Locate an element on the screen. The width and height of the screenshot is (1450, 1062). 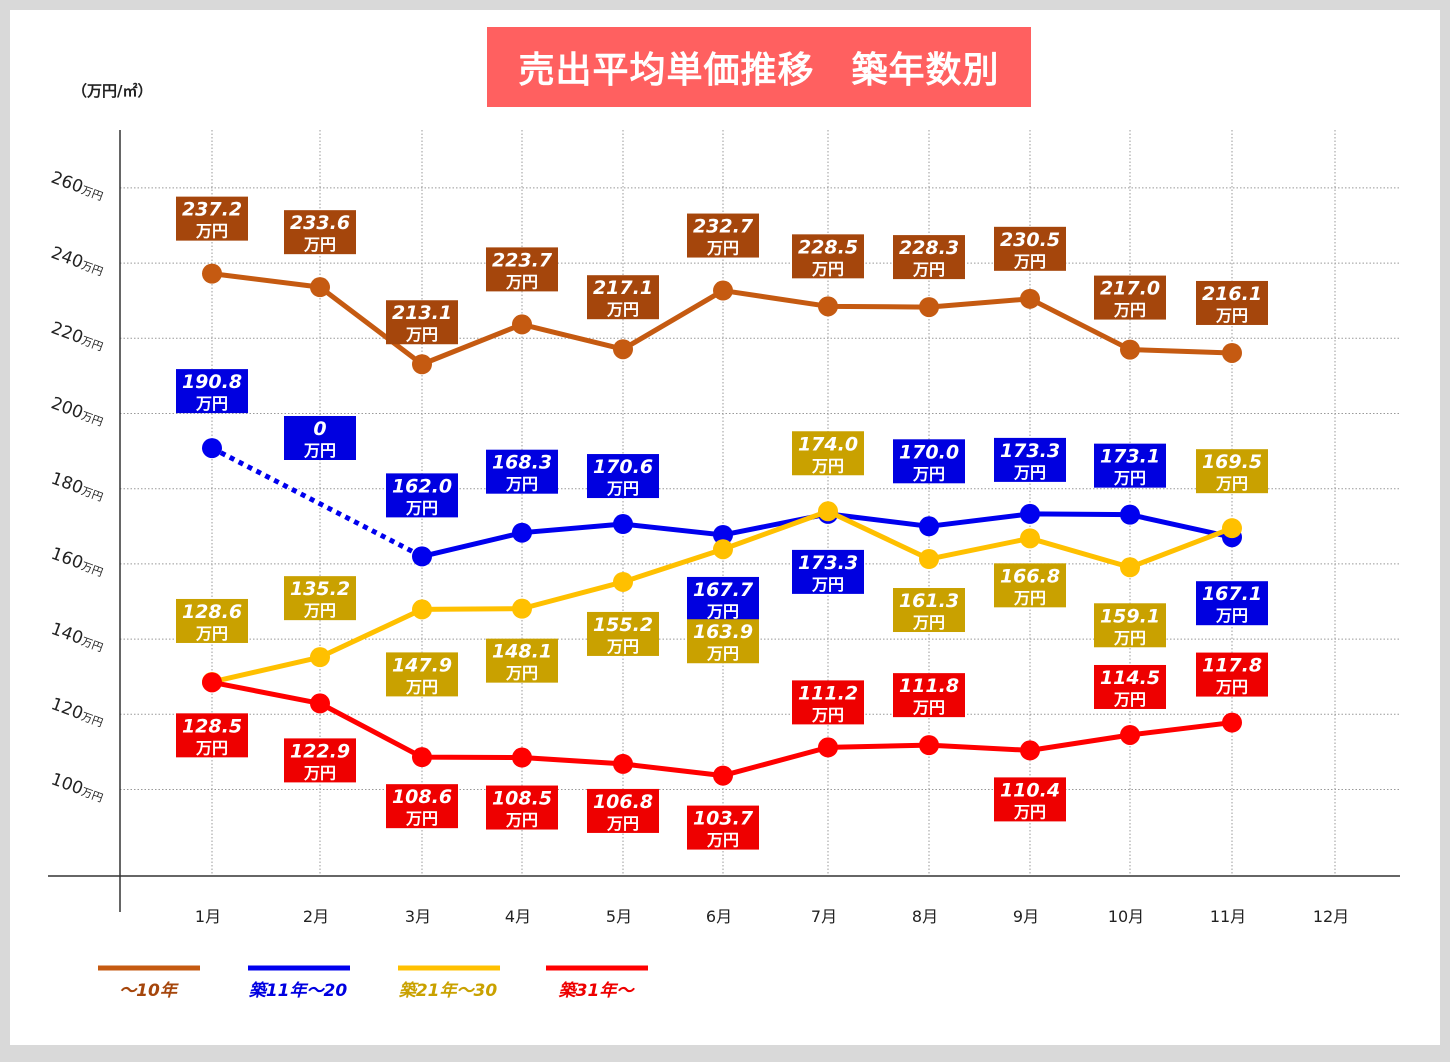
data-label-series-2-5: 155.2万円 is located at coordinates (623, 633).